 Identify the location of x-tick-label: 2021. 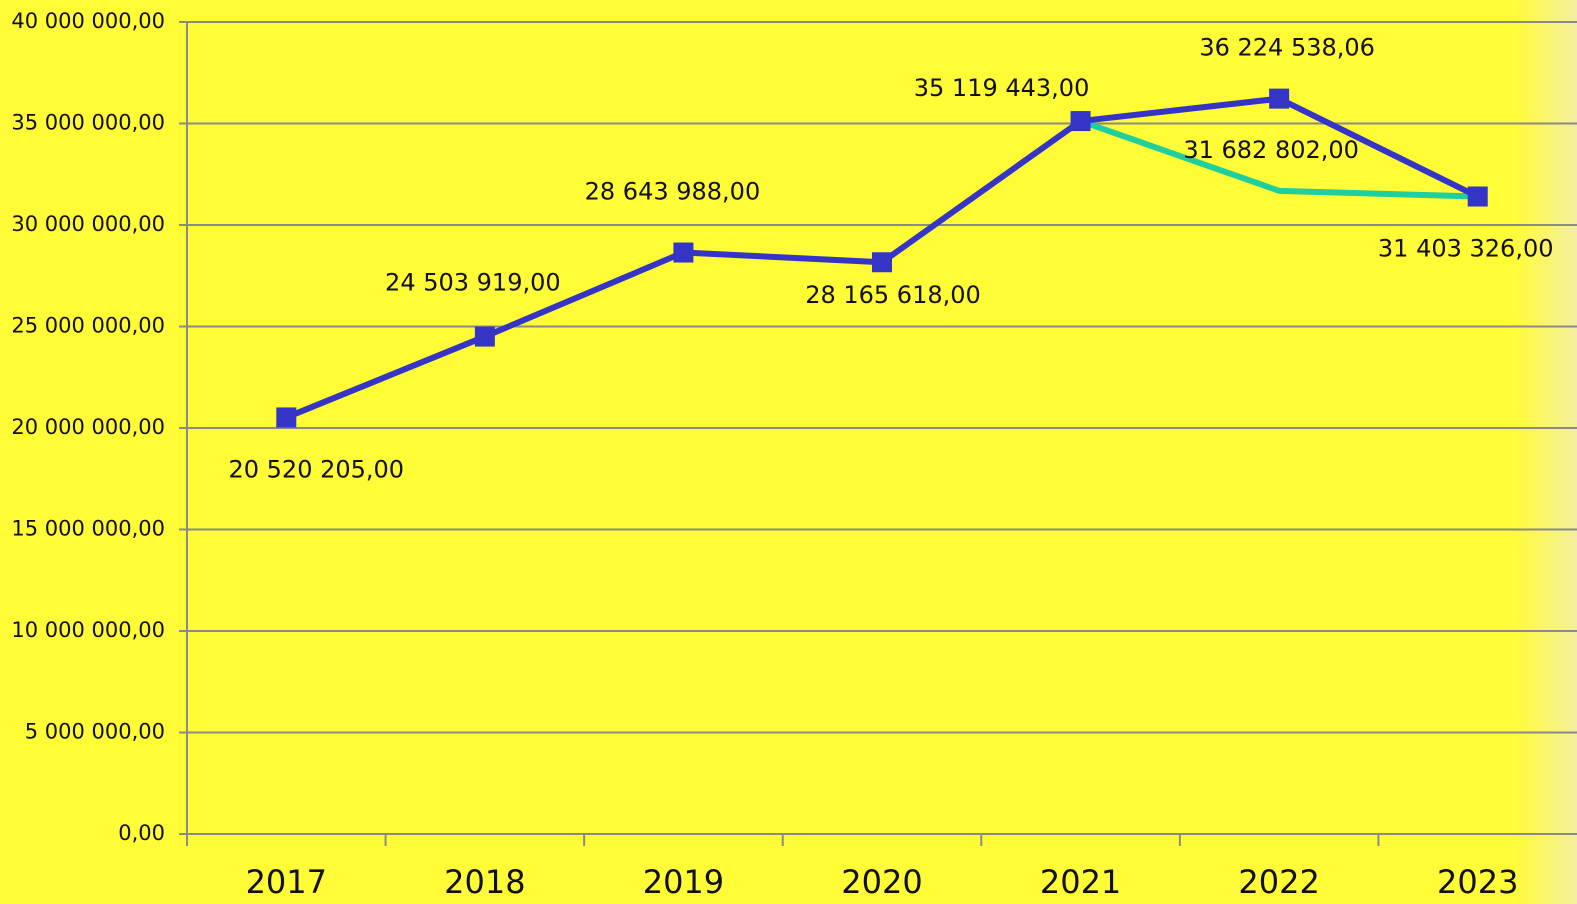
(1080, 882).